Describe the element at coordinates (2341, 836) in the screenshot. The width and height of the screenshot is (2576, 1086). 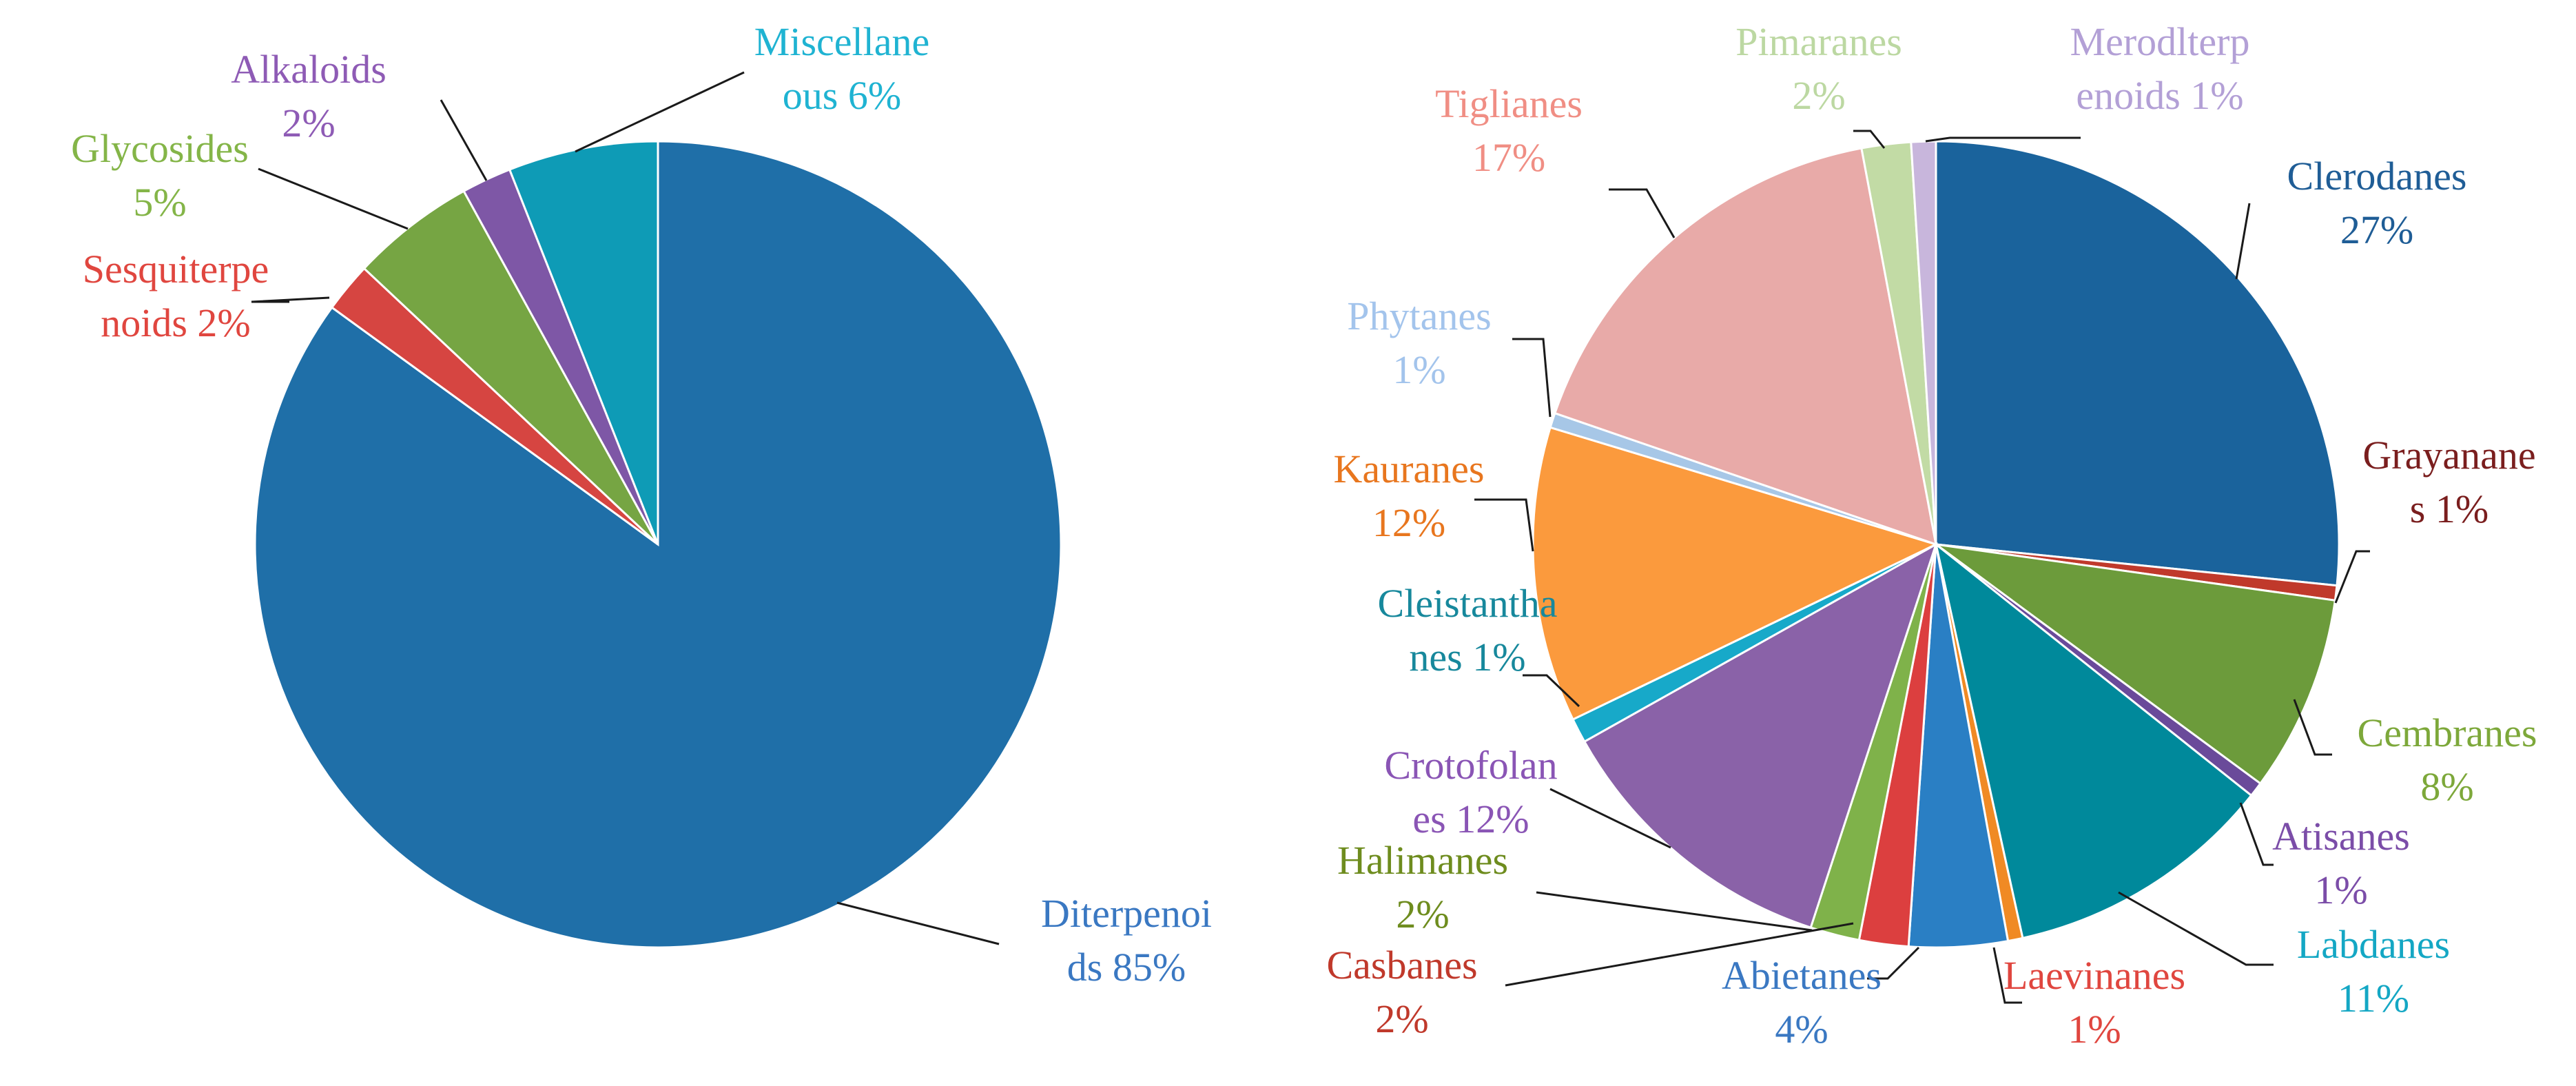
I see `slice-label-line: Atisanes` at that location.